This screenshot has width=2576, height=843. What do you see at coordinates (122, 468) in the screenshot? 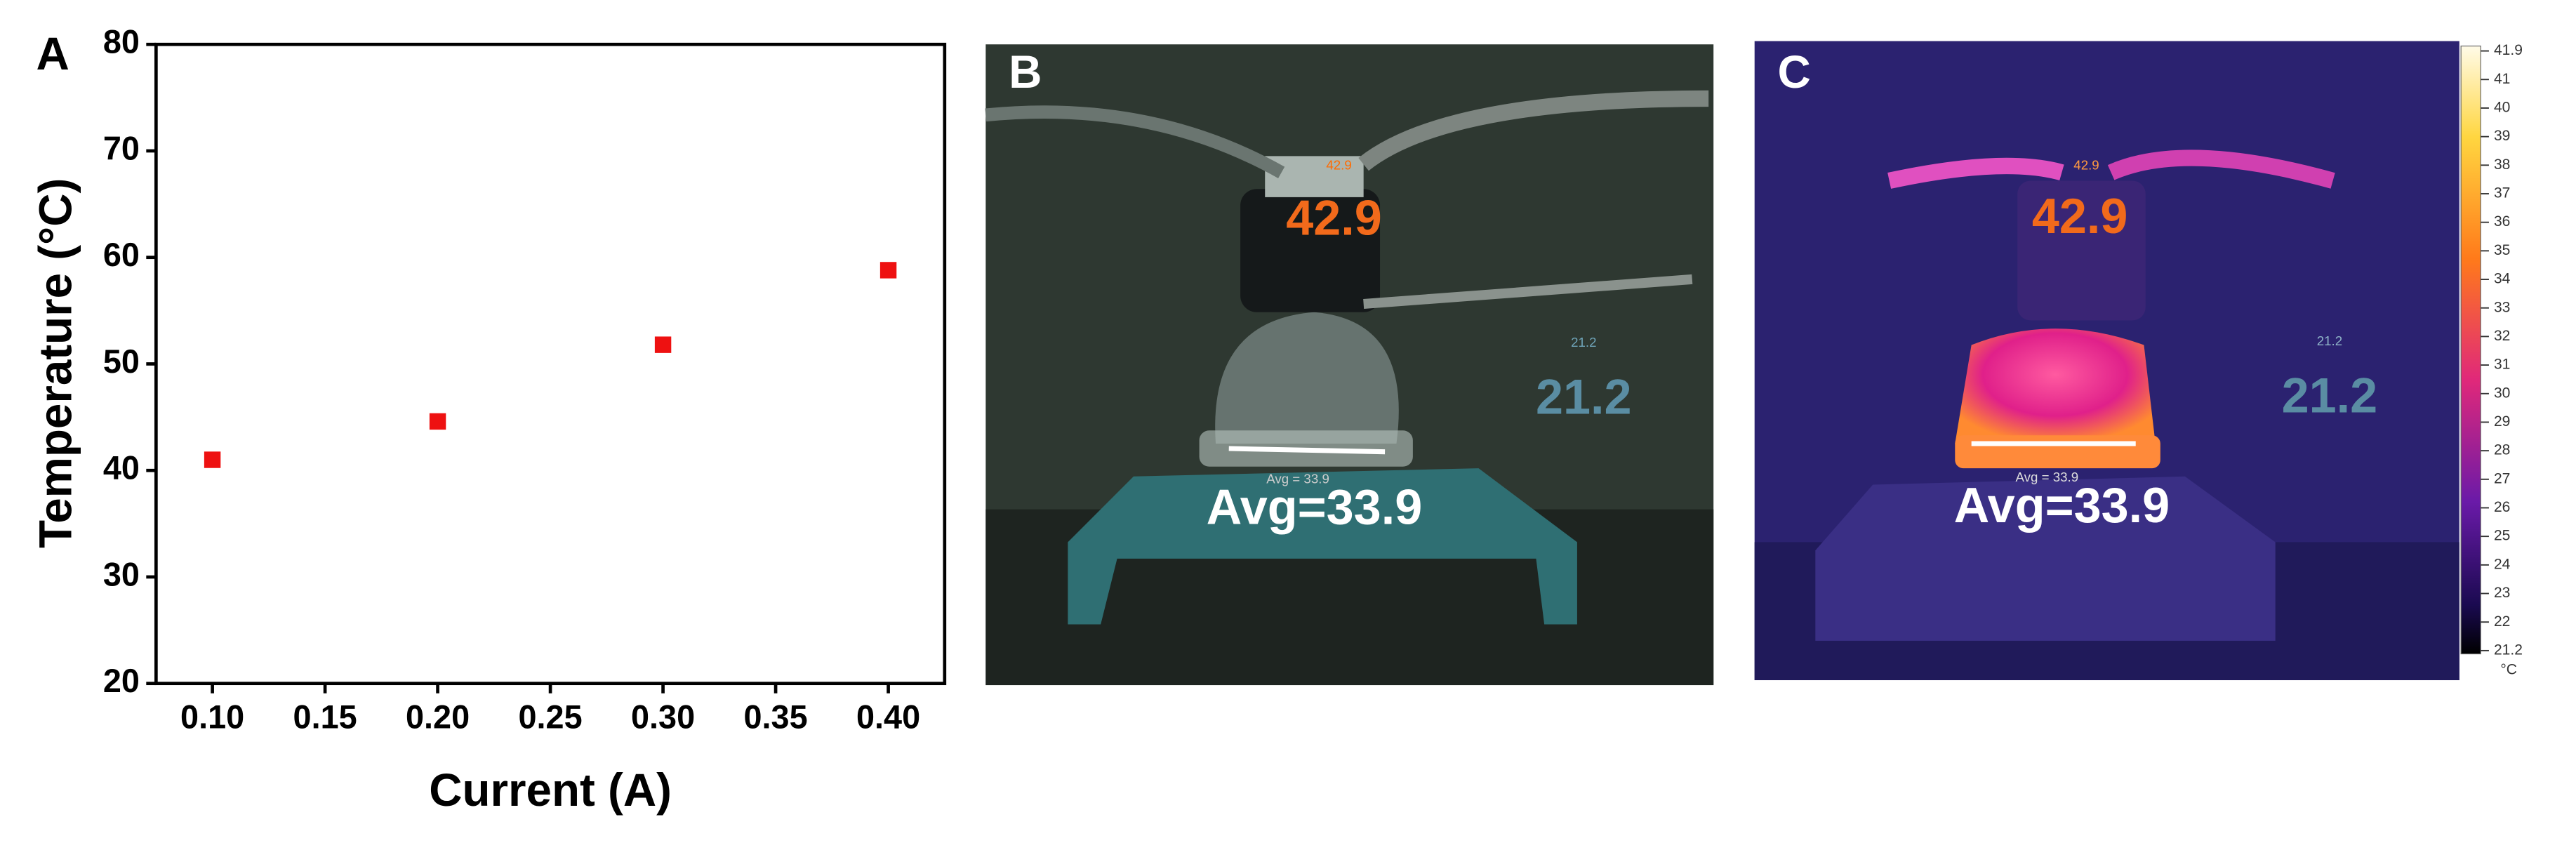
I see `y-tick-label: 40` at bounding box center [122, 468].